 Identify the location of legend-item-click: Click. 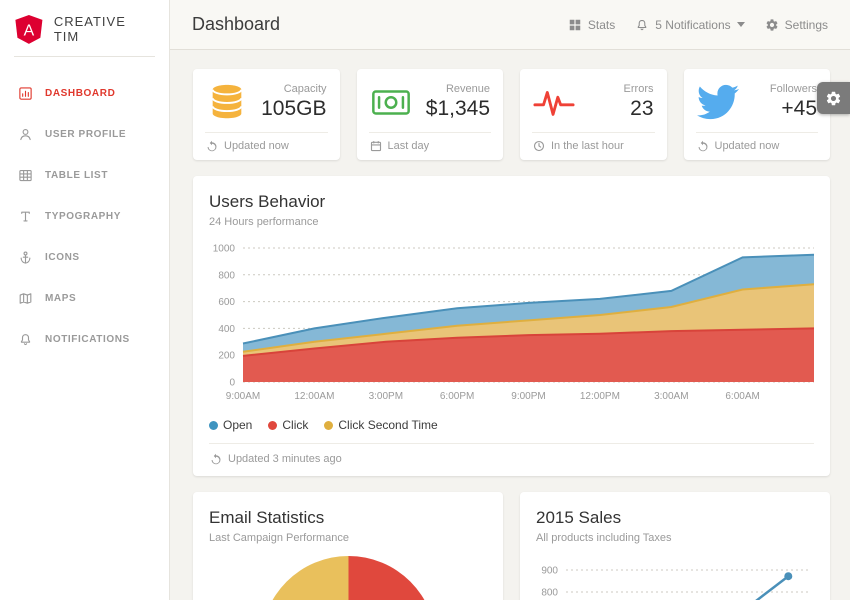
(288, 425).